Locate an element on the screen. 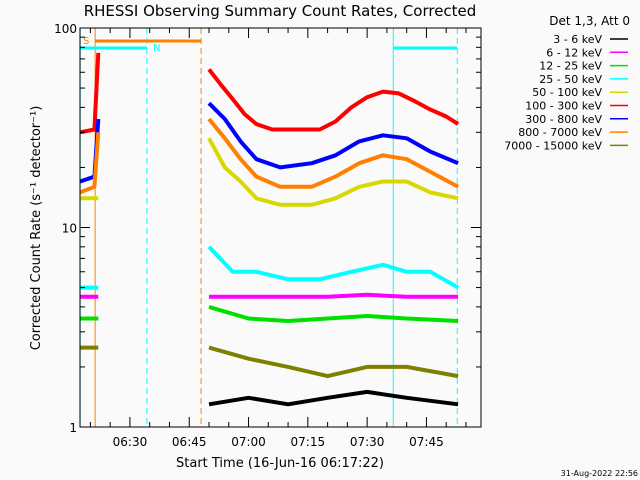  legend-label: 300 - 800 keV is located at coordinates (563, 119).